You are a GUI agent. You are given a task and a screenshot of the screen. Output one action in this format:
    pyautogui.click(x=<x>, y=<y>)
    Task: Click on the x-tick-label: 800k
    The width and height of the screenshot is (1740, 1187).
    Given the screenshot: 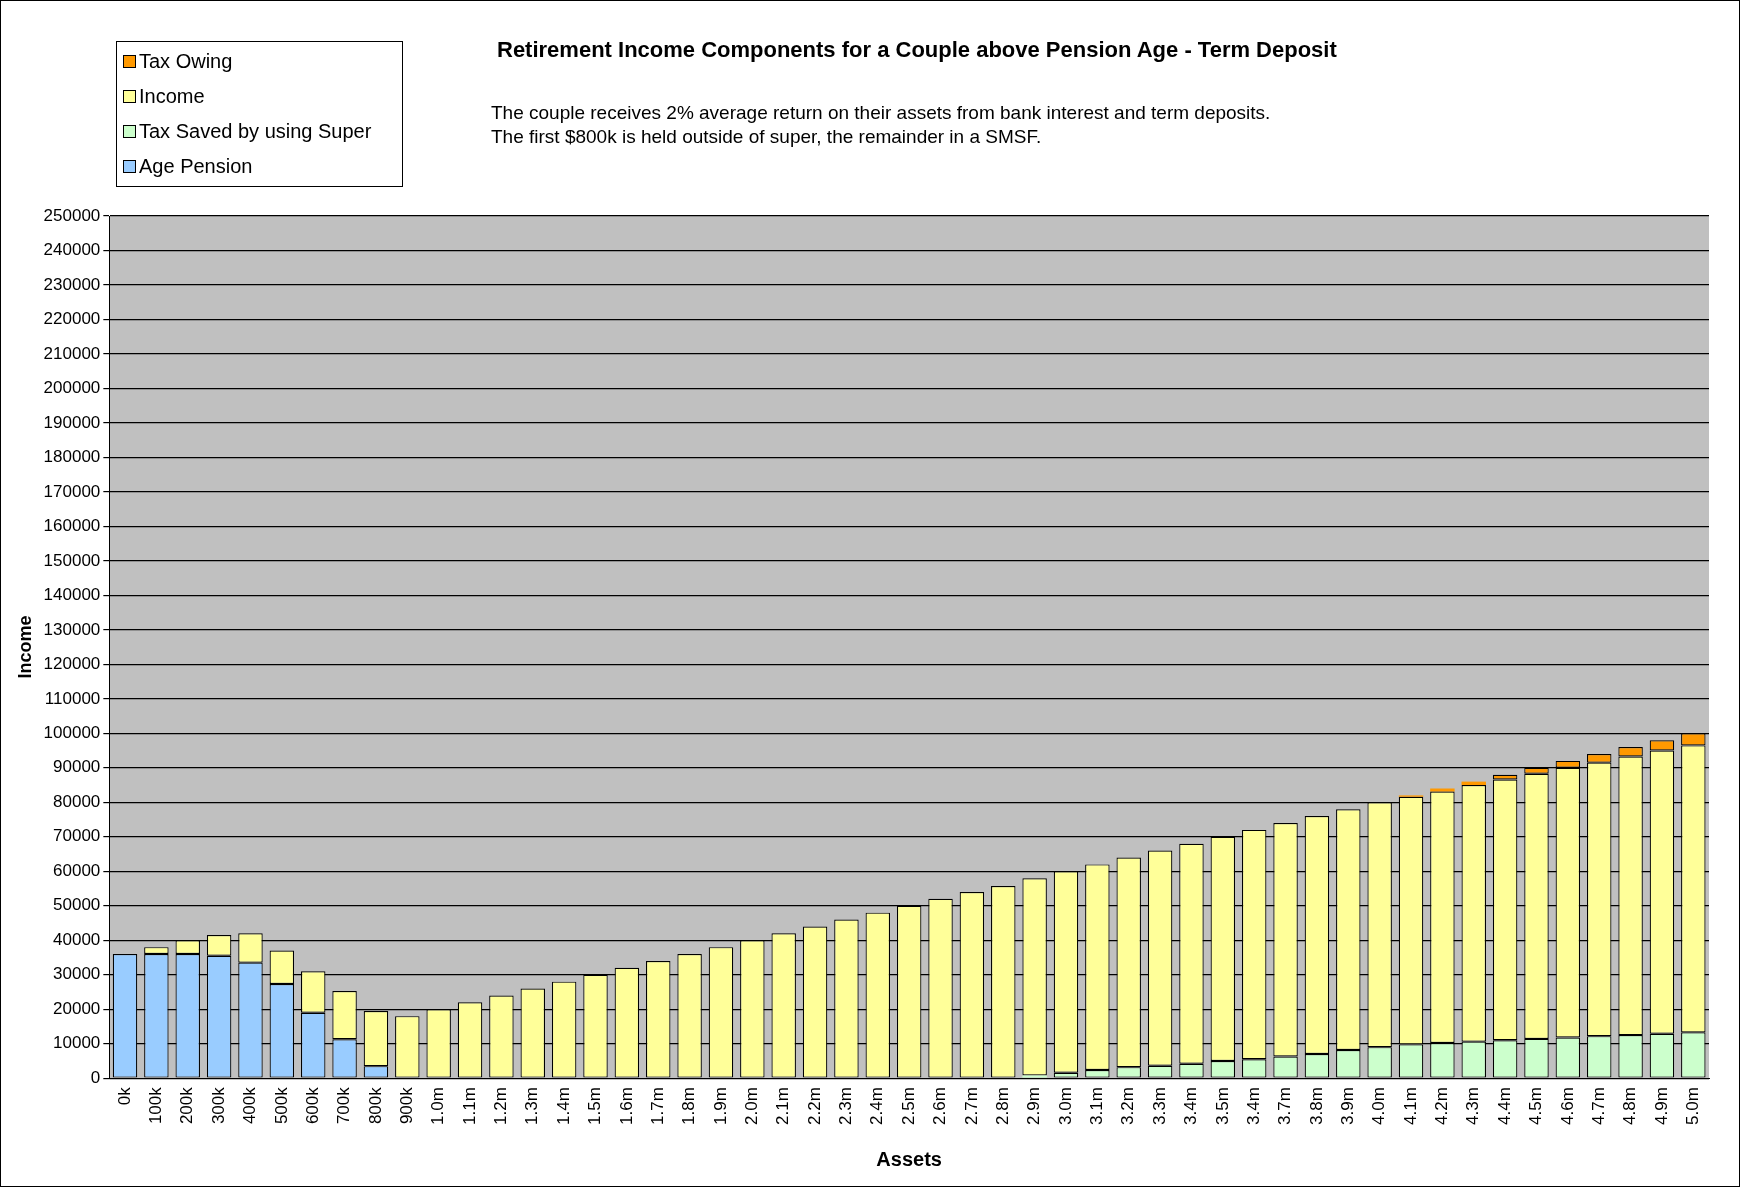 What is the action you would take?
    pyautogui.click(x=375, y=1105)
    